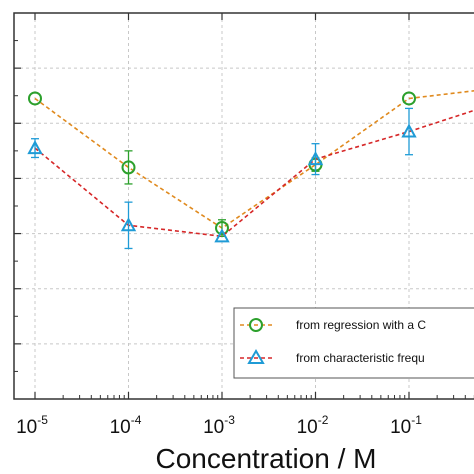 The image size is (474, 474). What do you see at coordinates (361, 325) in the screenshot?
I see `legend-label-series-1: from regression with a C` at bounding box center [361, 325].